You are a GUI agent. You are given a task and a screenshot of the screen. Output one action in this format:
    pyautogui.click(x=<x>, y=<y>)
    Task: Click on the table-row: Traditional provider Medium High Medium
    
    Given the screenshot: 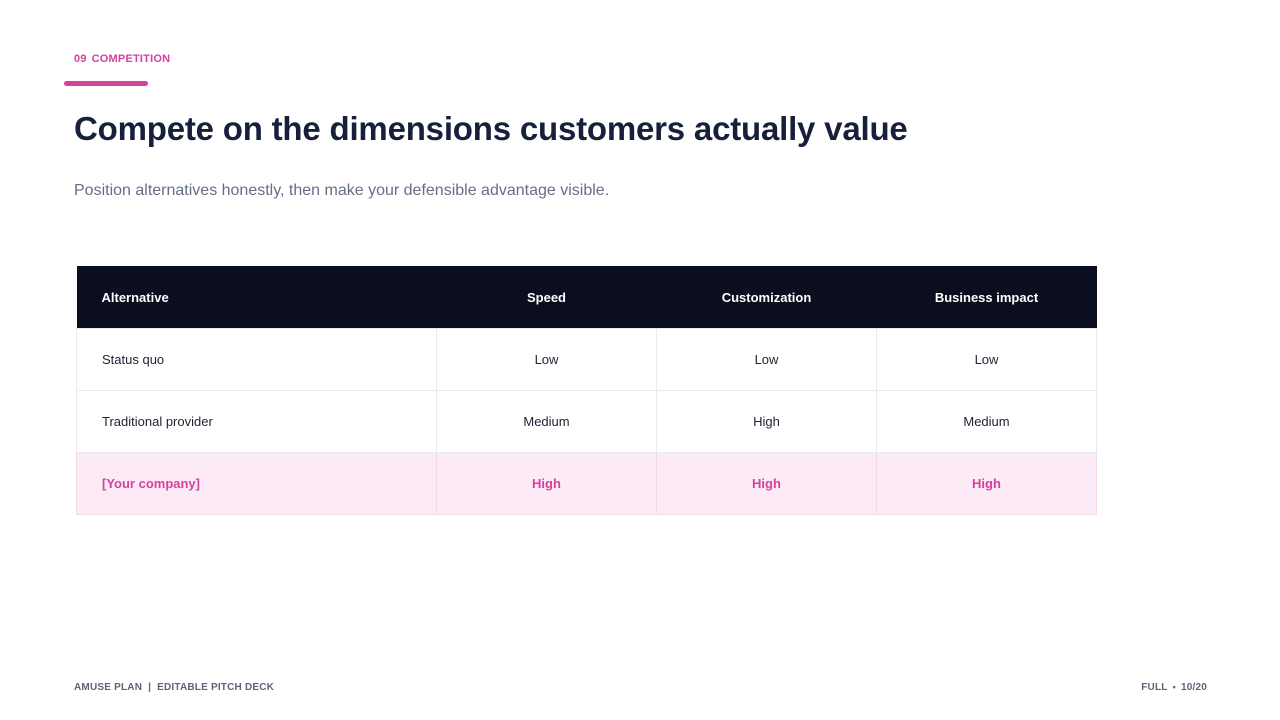 What is the action you would take?
    pyautogui.click(x=586, y=421)
    